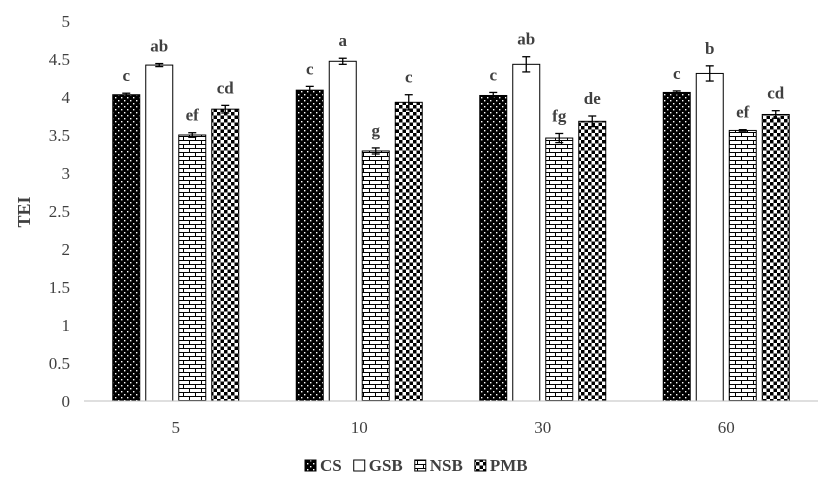 The width and height of the screenshot is (840, 478). What do you see at coordinates (726, 427) in the screenshot?
I see `x-tick-label: 60` at bounding box center [726, 427].